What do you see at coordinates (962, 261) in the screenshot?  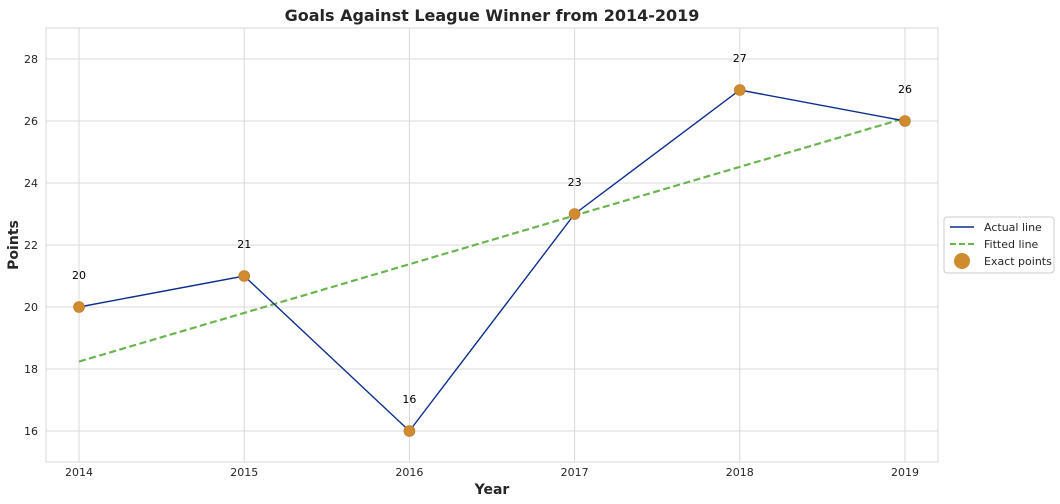 I see `legend-exact-points-swatch` at bounding box center [962, 261].